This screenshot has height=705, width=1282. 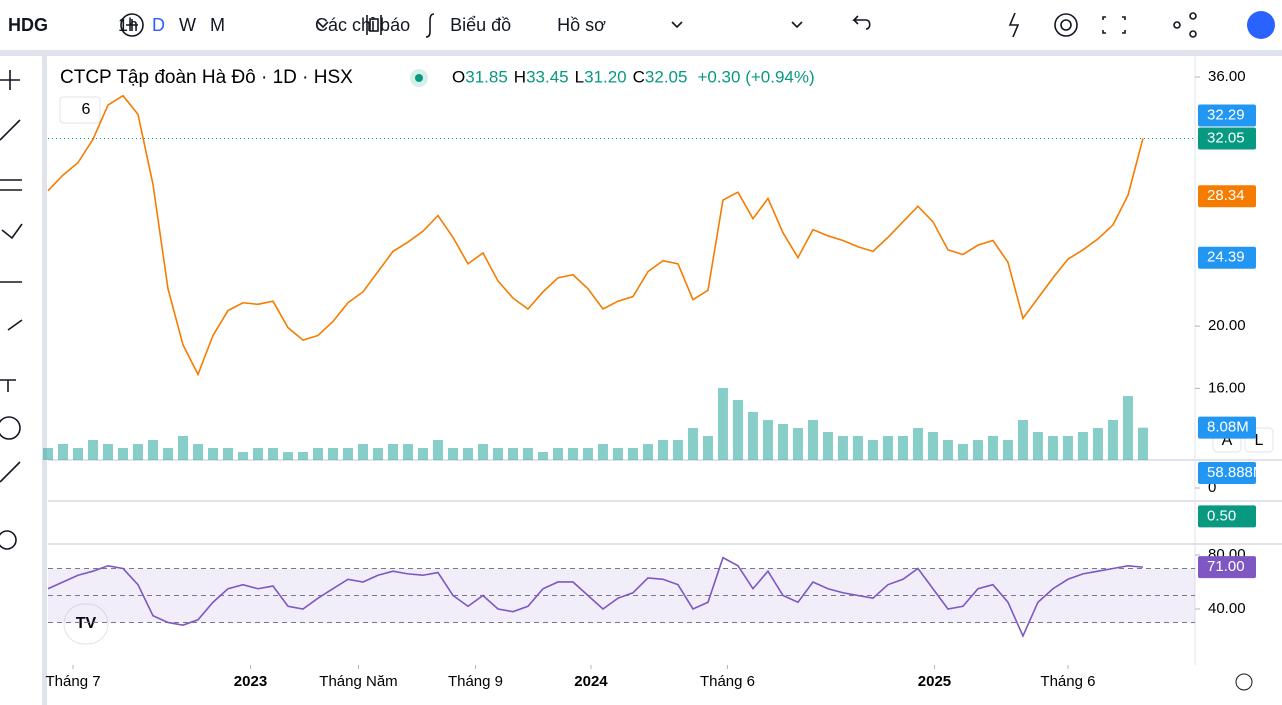 I want to click on ohlc-label: O, so click(x=458, y=76).